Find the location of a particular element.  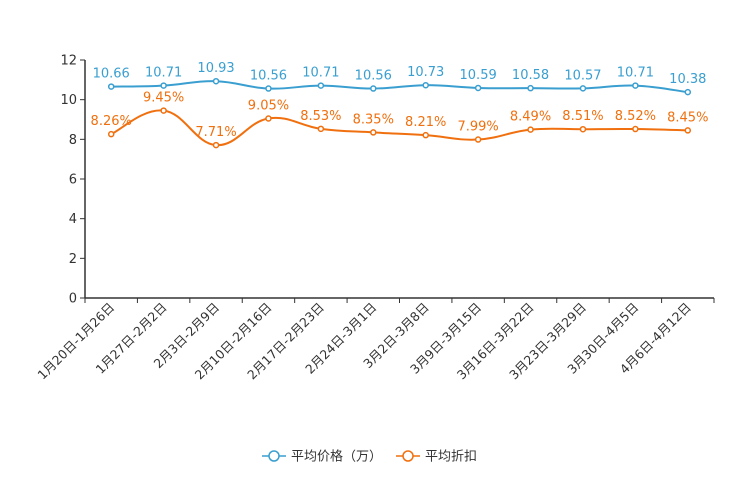

data-label-0: 10.73 is located at coordinates (425, 72).